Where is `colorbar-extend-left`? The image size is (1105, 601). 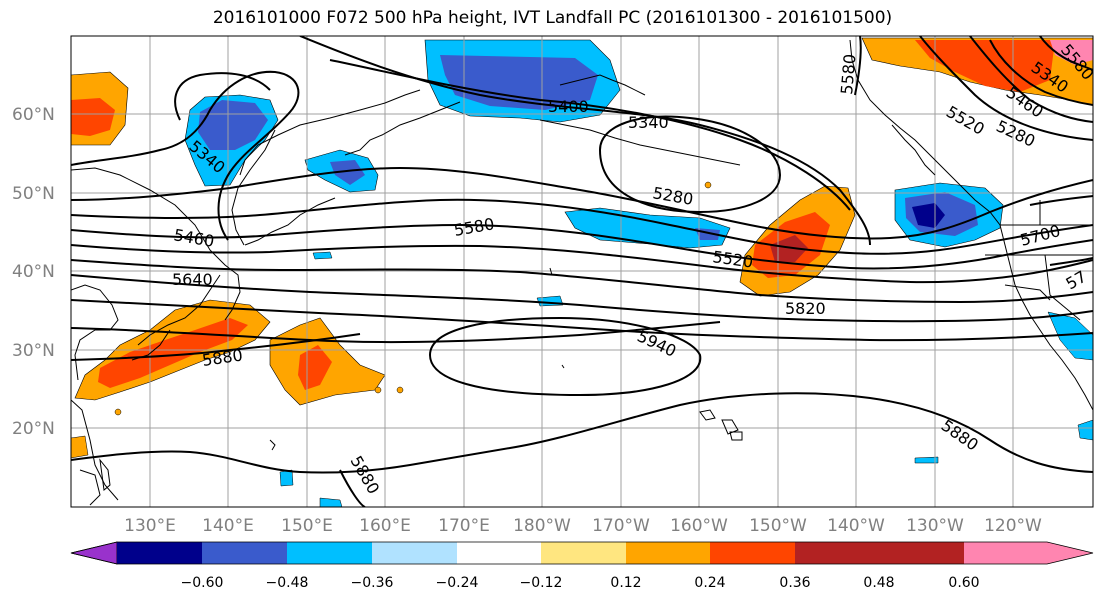
colorbar-extend-left is located at coordinates (94, 553).